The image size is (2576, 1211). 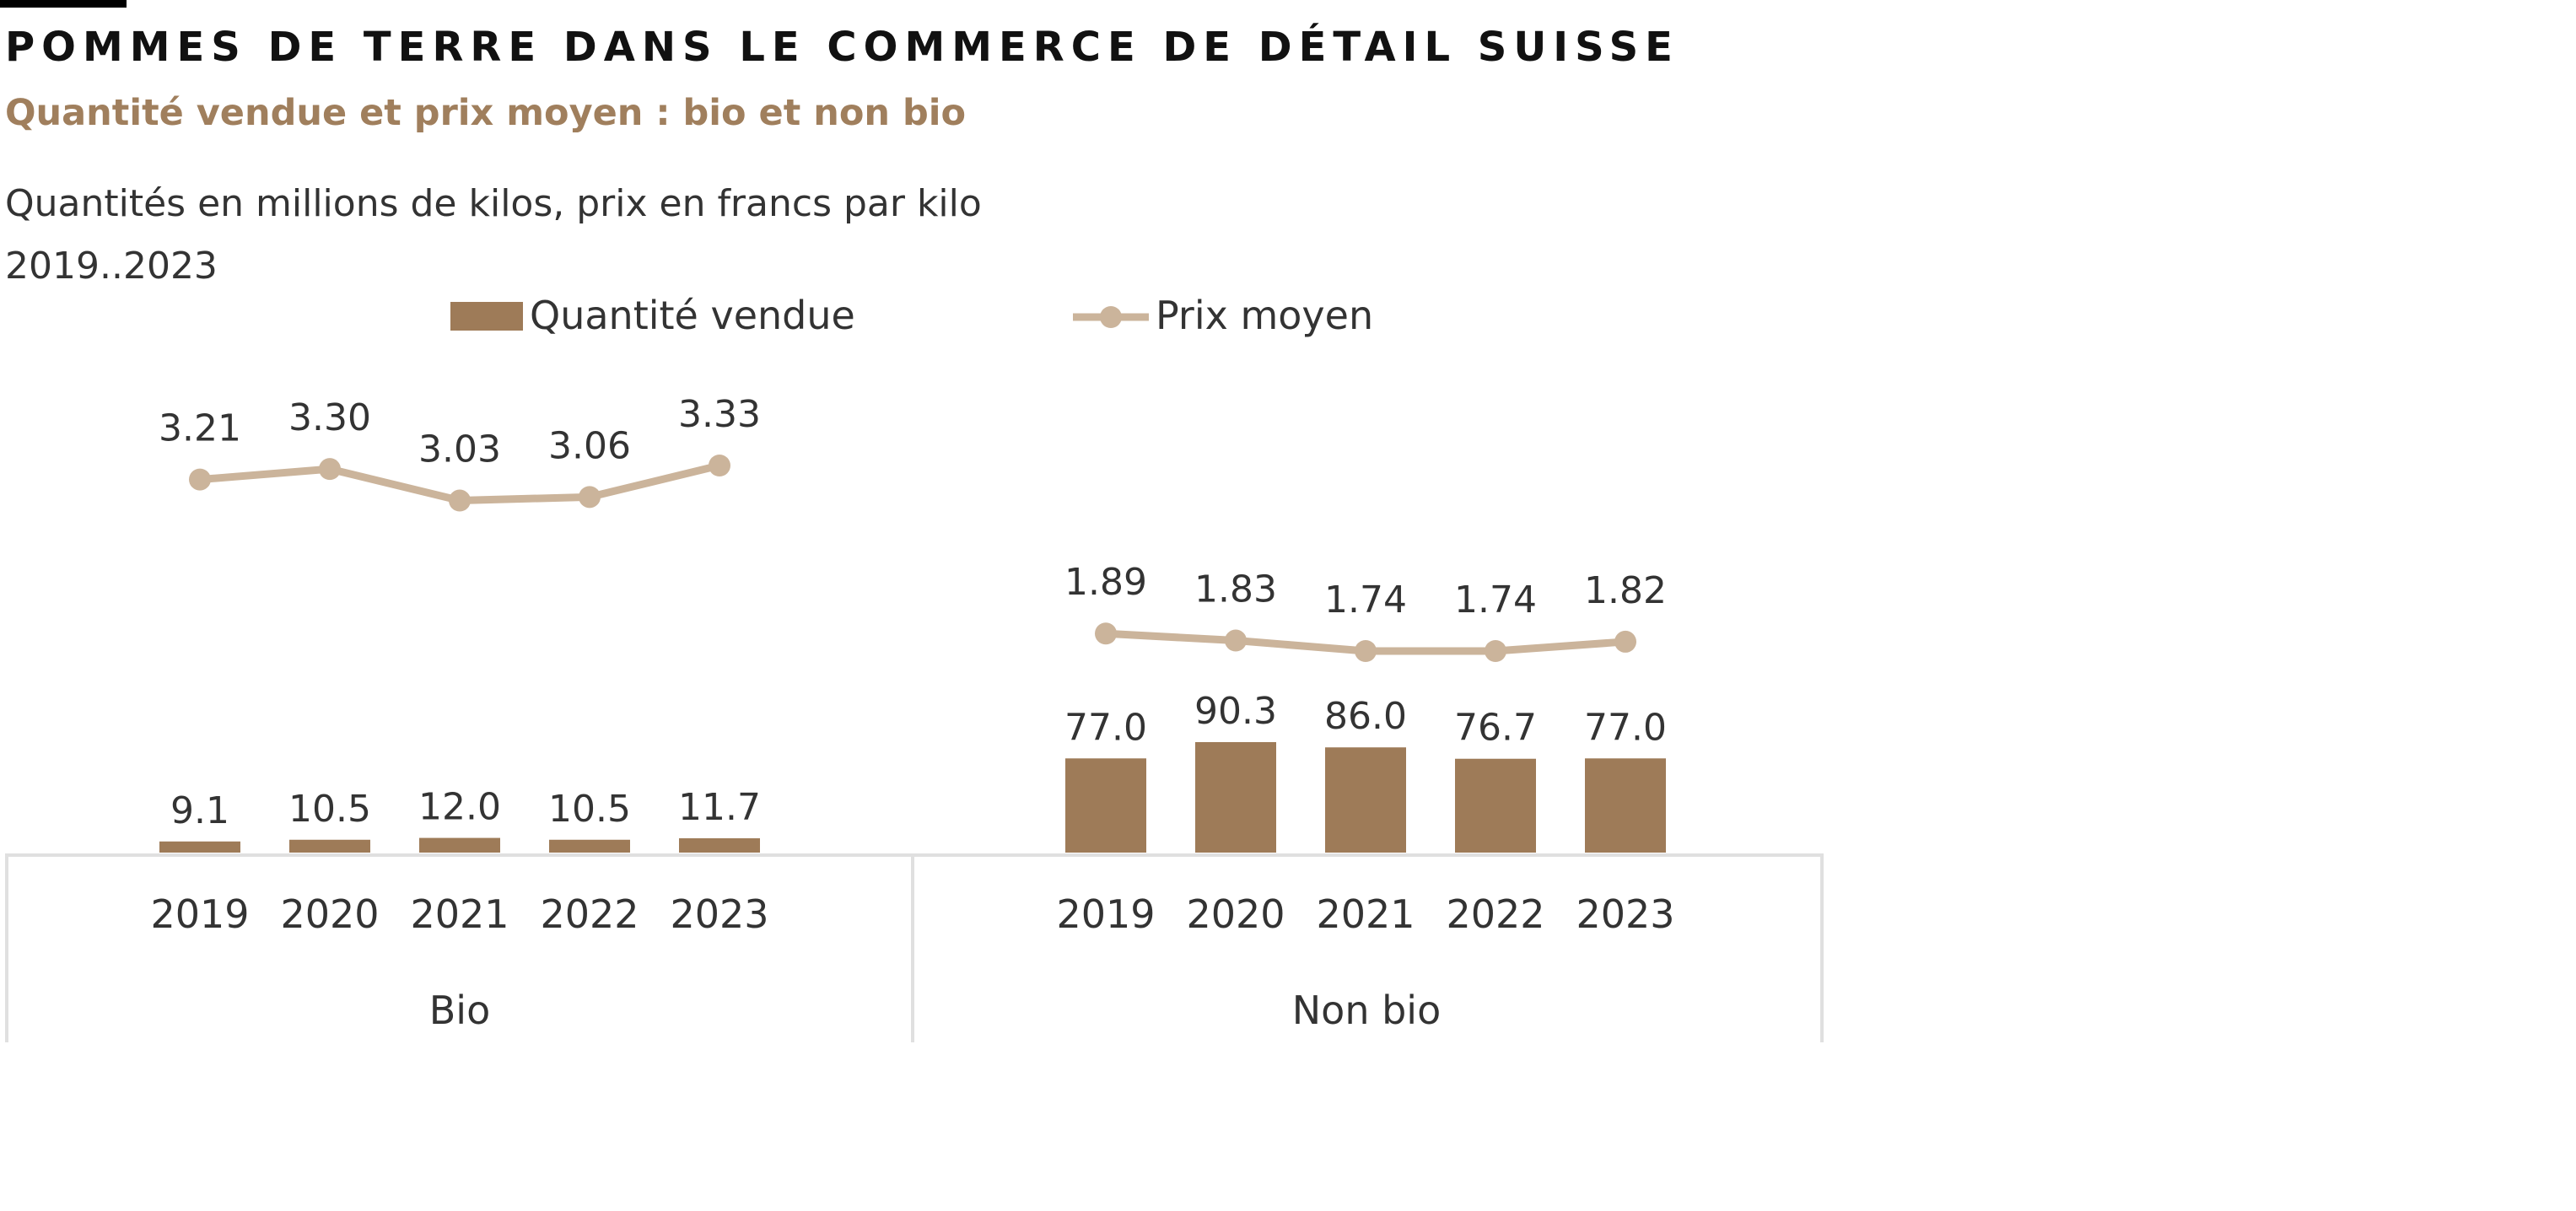 What do you see at coordinates (1105, 582) in the screenshot?
I see `price-value-label: 1.89` at bounding box center [1105, 582].